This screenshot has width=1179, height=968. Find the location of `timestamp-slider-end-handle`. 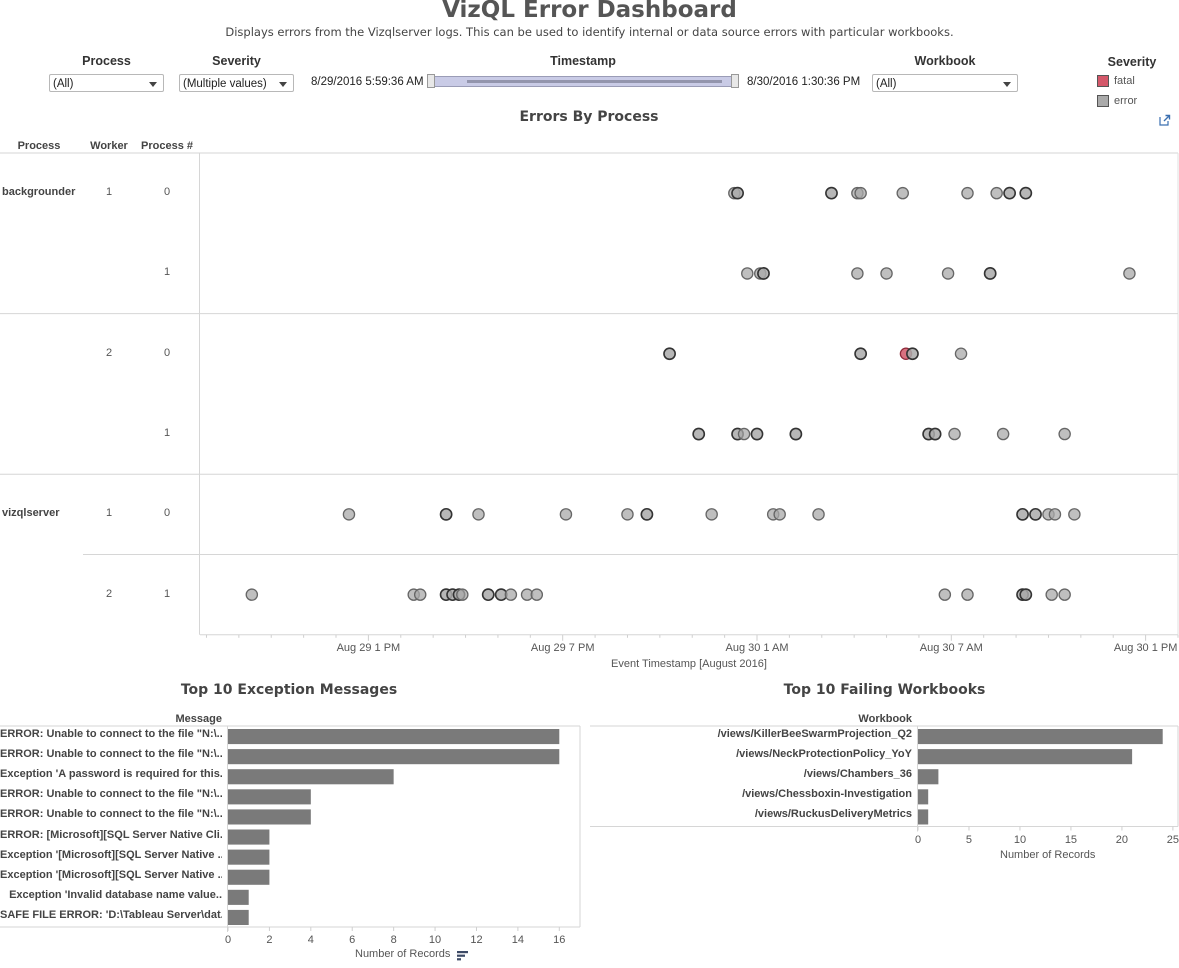

timestamp-slider-end-handle is located at coordinates (735, 81).